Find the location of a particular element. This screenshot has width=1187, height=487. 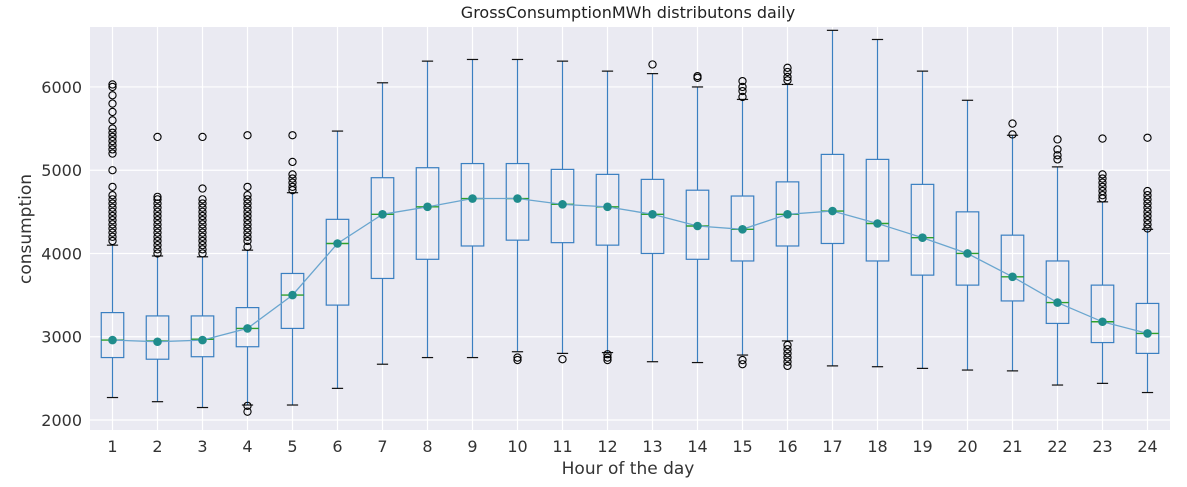

y-axis-ticks: 2000 3000 4000 5000 6000 is located at coordinates (61, 254).